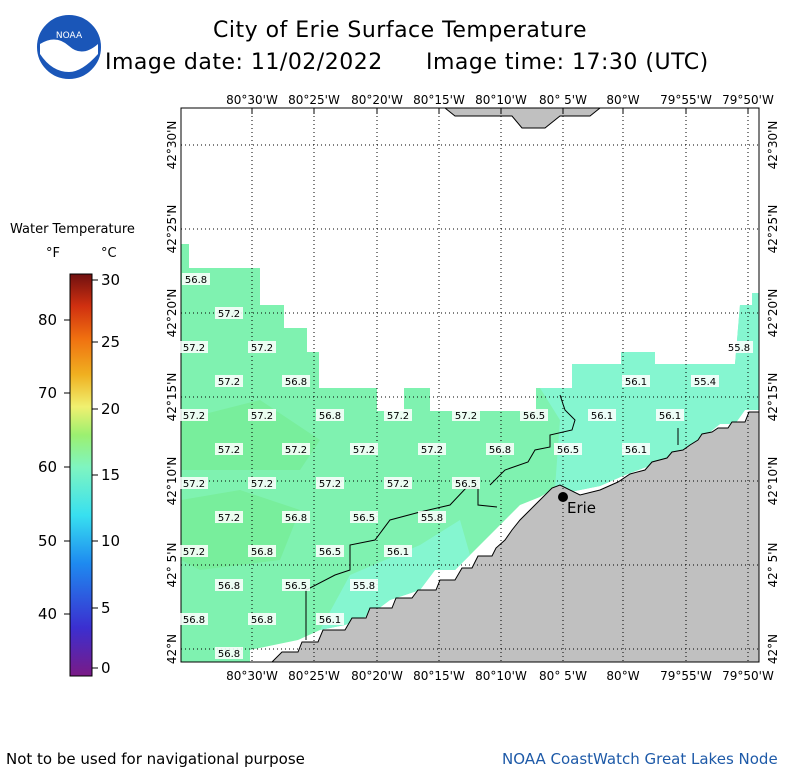 This screenshot has width=800, height=775. What do you see at coordinates (377, 100) in the screenshot?
I see `lon-label-top: 80°20'W` at bounding box center [377, 100].